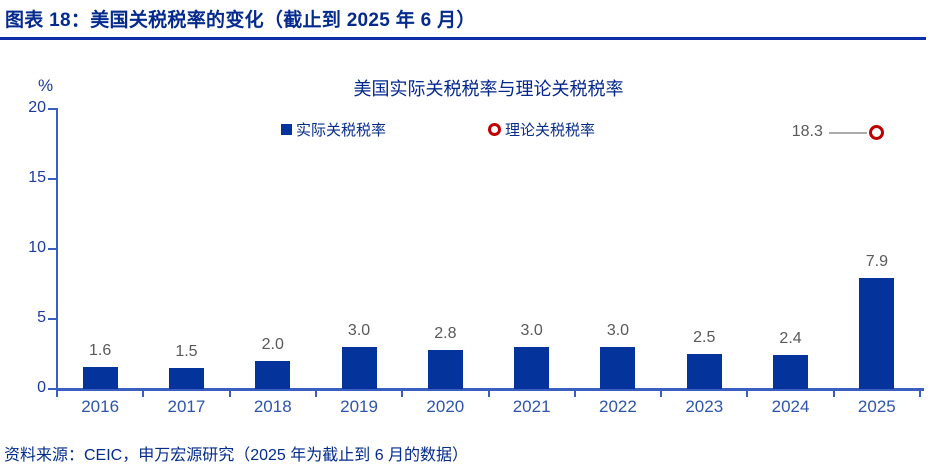  I want to click on y-axis-line, so click(57, 249).